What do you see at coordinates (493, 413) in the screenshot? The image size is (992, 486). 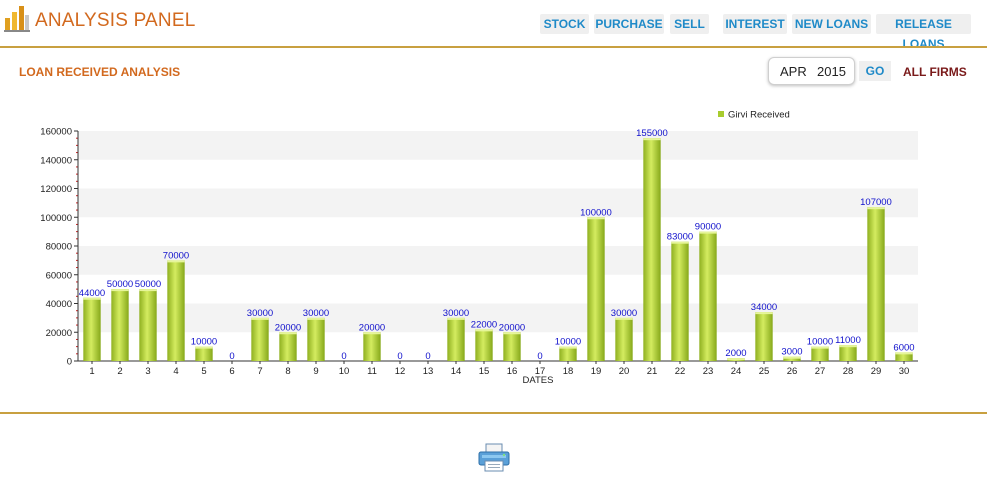 I see `footer-divider` at bounding box center [493, 413].